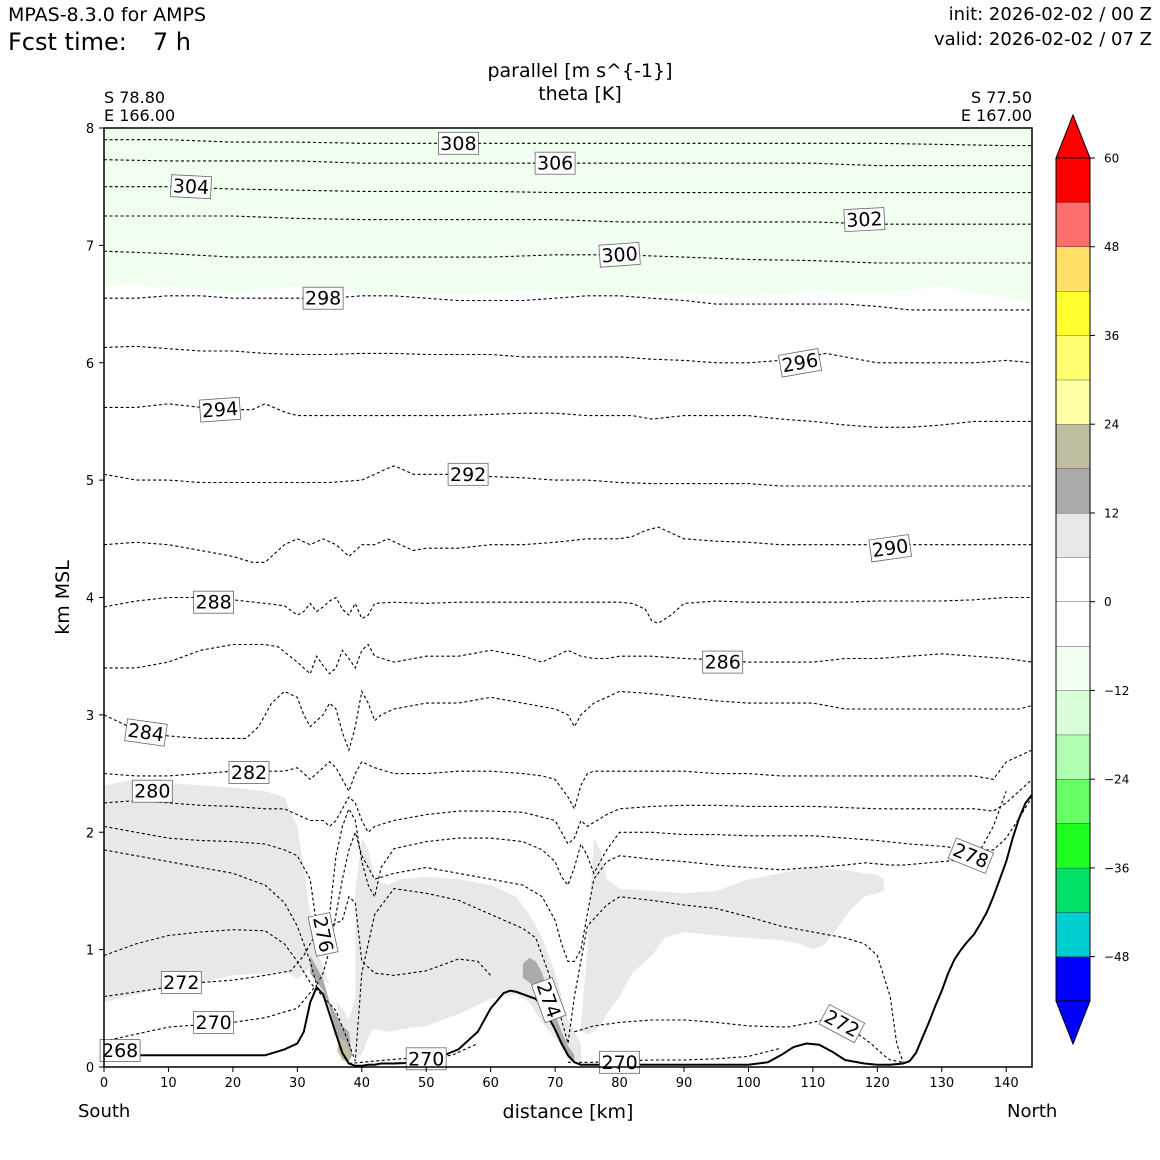 The height and width of the screenshot is (1160, 1160). Describe the element at coordinates (95, 599) in the screenshot. I see `y-axis-ticks: 0 1 2 3 4 5 6 7 8` at that location.